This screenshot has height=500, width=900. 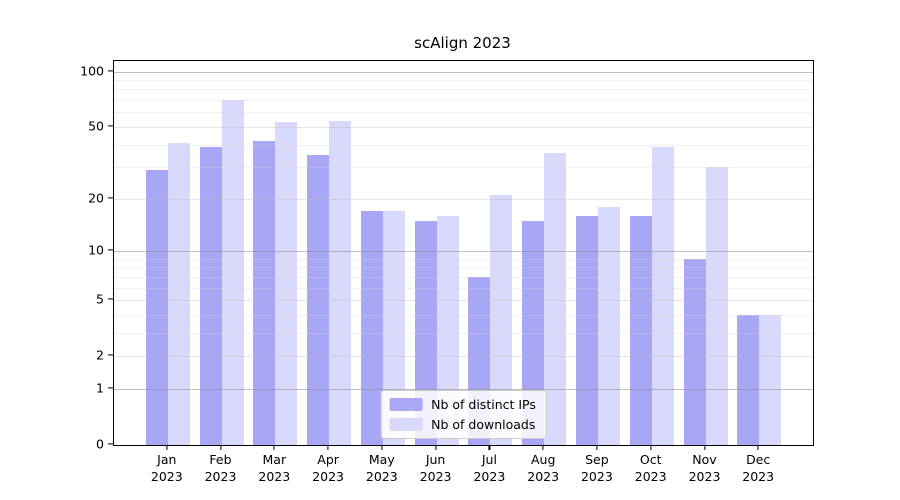 I want to click on x-tick-label-apr: Apr 2023, so click(x=328, y=468).